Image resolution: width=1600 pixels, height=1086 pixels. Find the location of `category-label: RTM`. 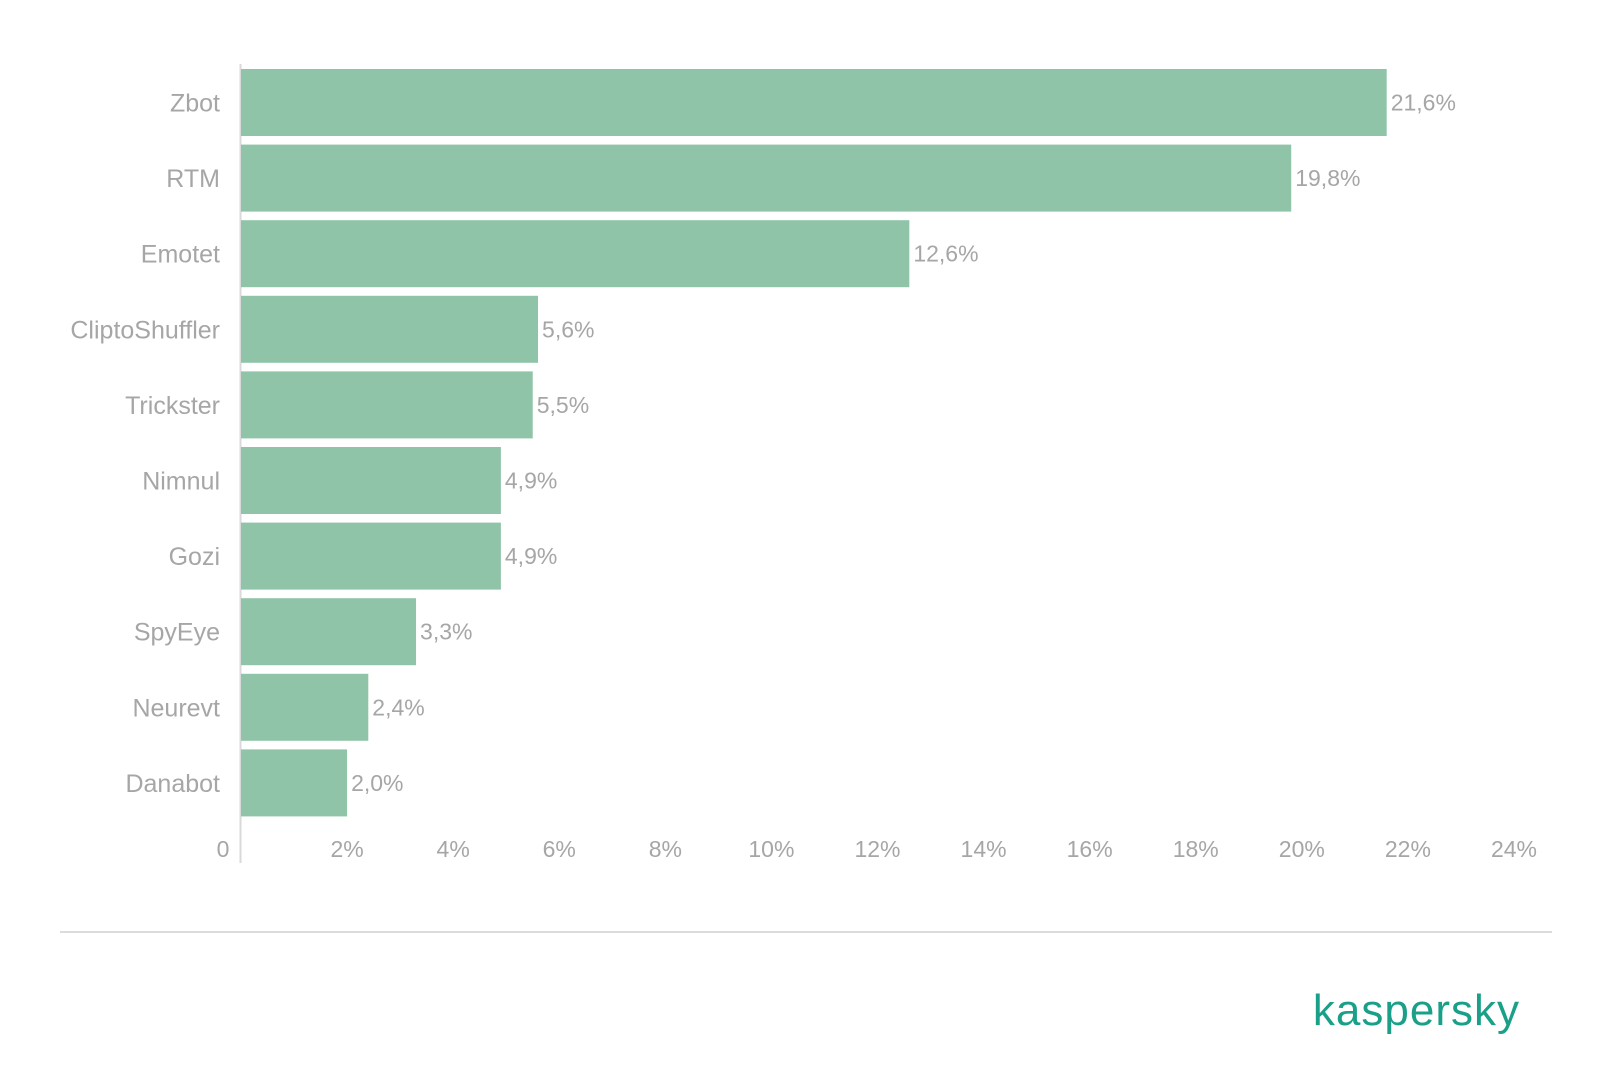

category-label: RTM is located at coordinates (193, 179).